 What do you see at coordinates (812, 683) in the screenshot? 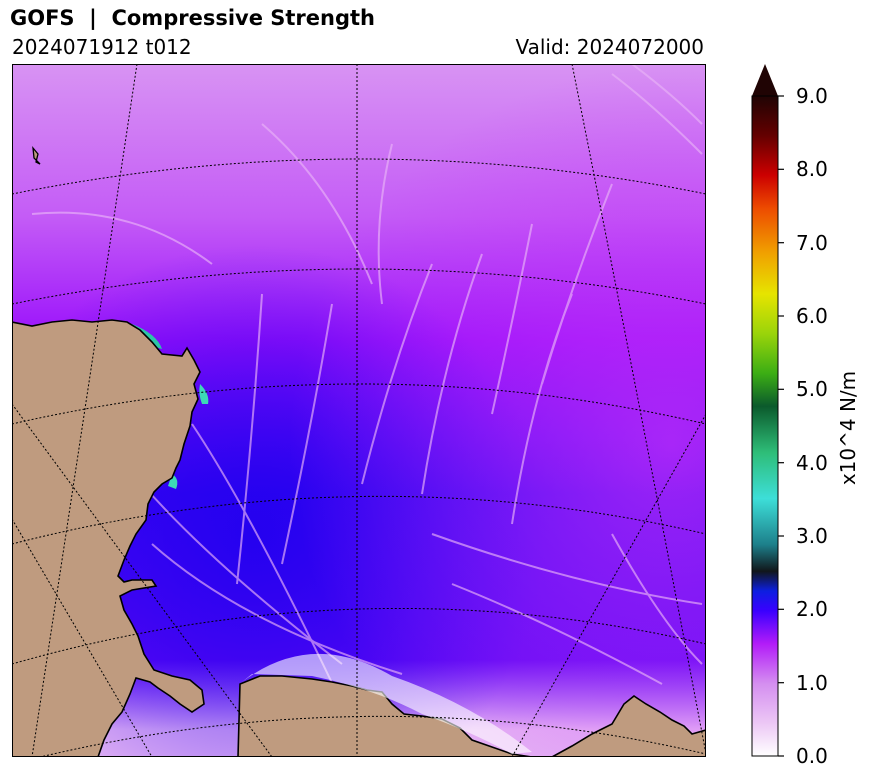
I see `colorbar-tick-1: 1.0` at bounding box center [812, 683].